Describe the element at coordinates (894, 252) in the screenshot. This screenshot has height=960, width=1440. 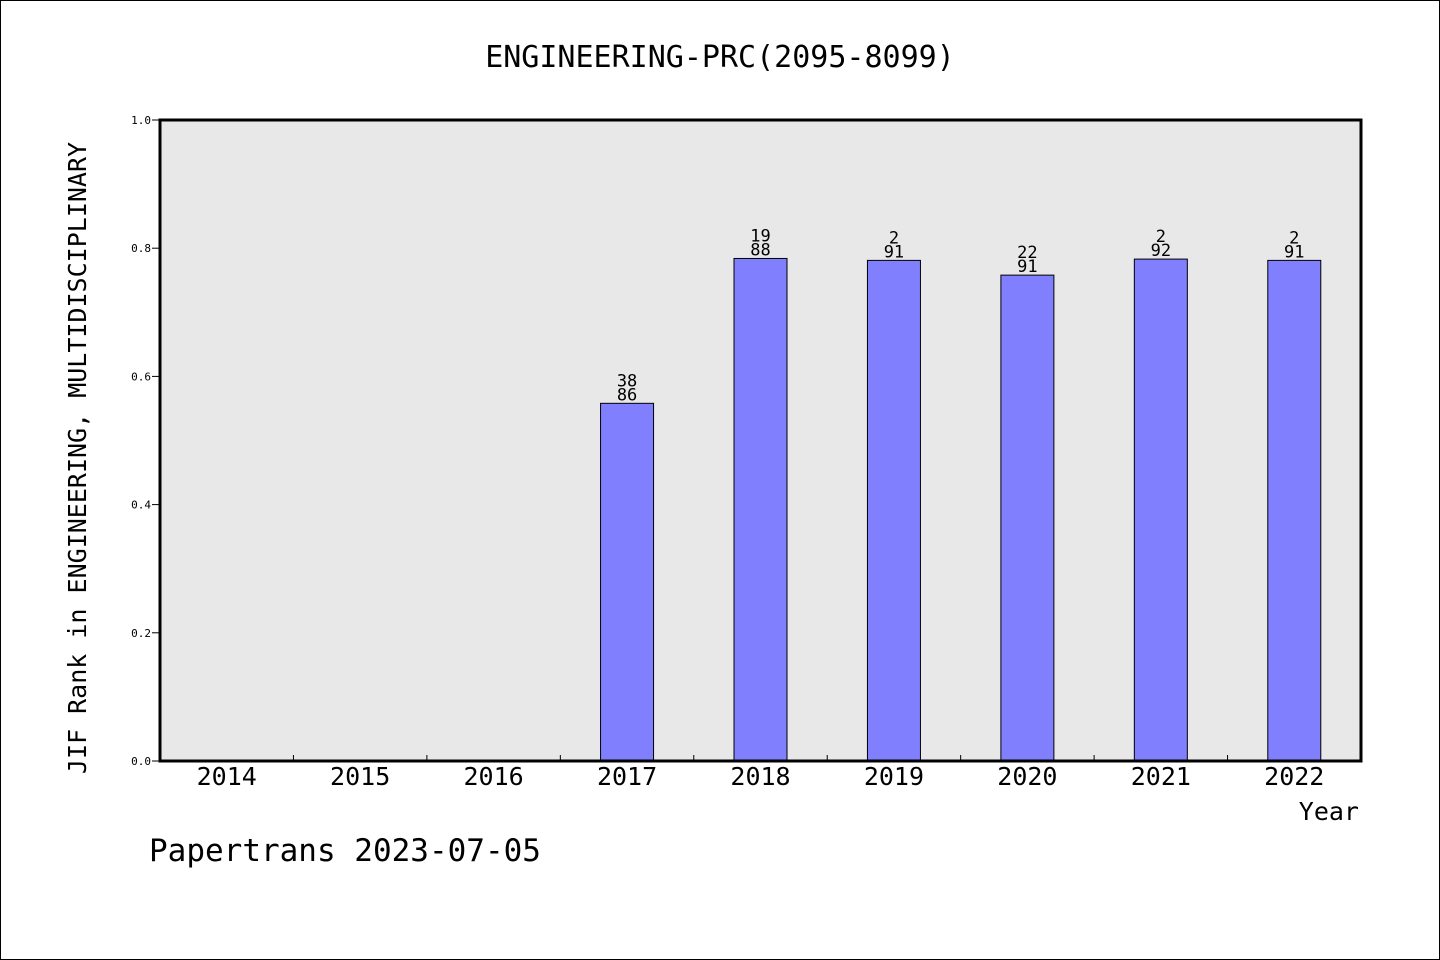
I see `bar-label-total-2019: 91` at that location.